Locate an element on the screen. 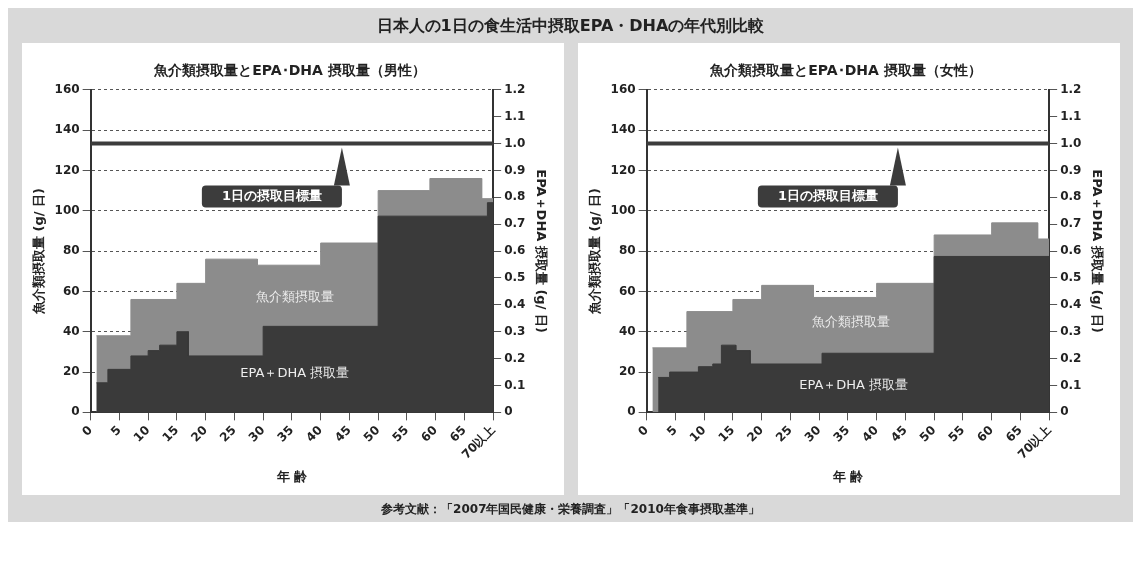  text: 日本人の1日の食生活中摂取EPA・DHAの年代別比較 is located at coordinates (570, 26).